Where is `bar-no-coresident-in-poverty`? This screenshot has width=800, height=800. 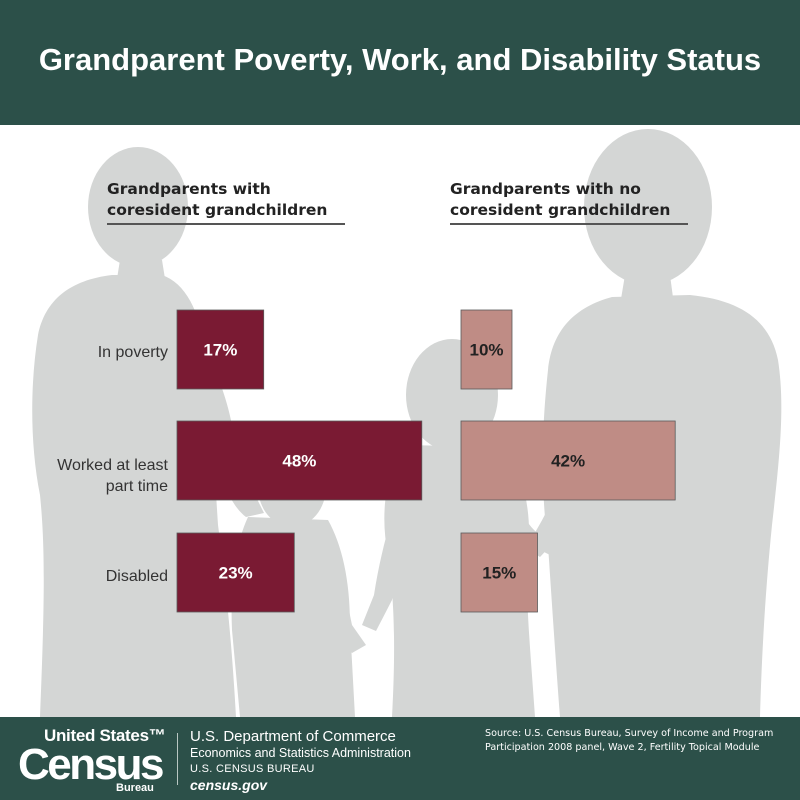 bar-no-coresident-in-poverty is located at coordinates (486, 349).